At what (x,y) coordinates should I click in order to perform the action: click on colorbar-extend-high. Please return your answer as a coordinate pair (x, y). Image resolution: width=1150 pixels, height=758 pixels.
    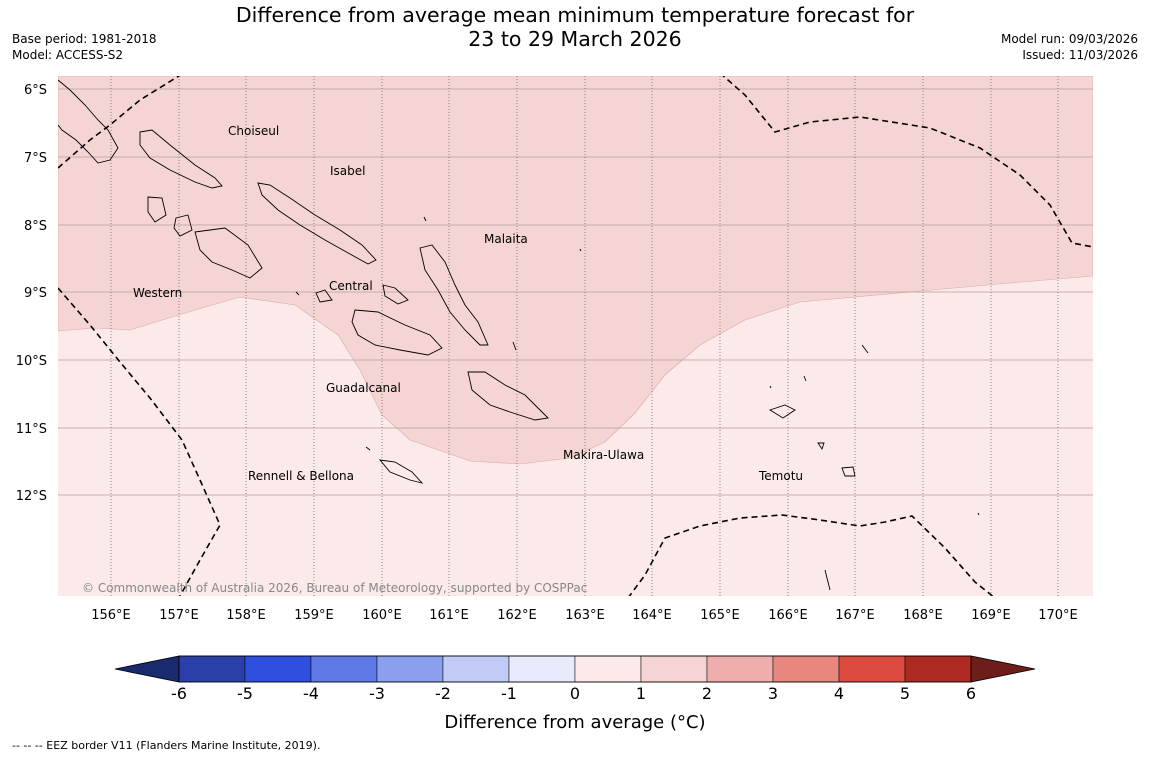
    Looking at the image, I should click on (1003, 669).